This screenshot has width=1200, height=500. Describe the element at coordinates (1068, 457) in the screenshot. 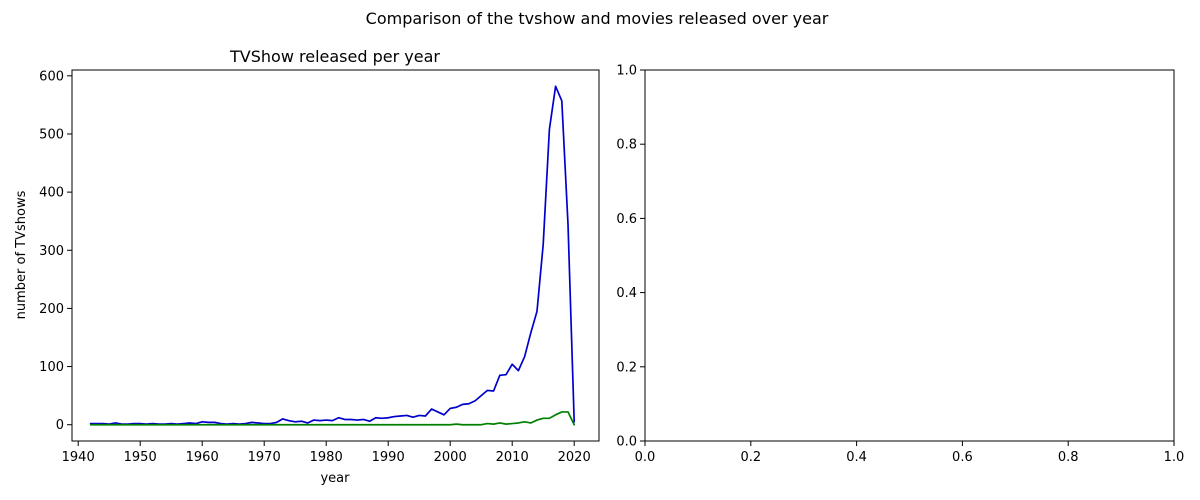

I see `x-tick-label: 0.8` at that location.